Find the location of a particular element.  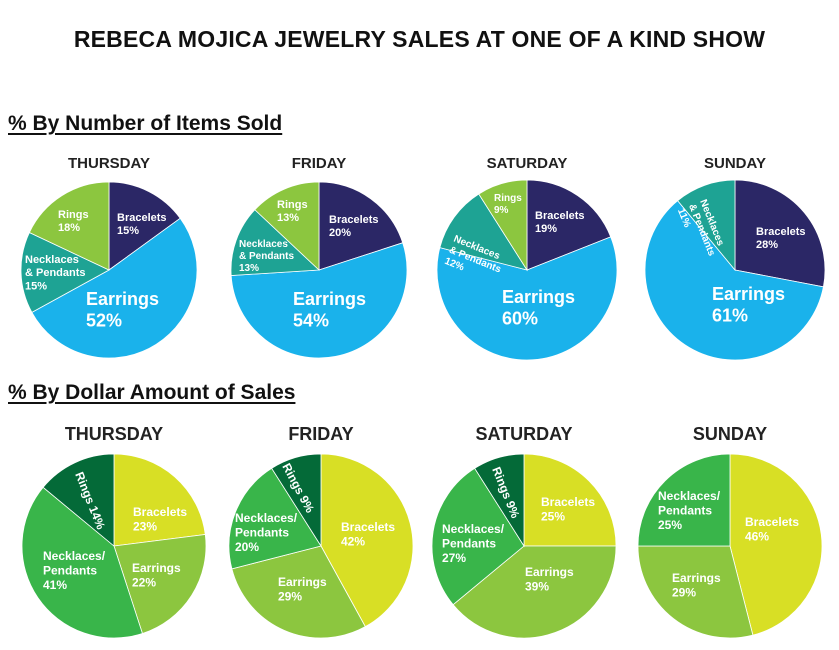

slice-label-bracelets: Bracelets 20% is located at coordinates (354, 226).